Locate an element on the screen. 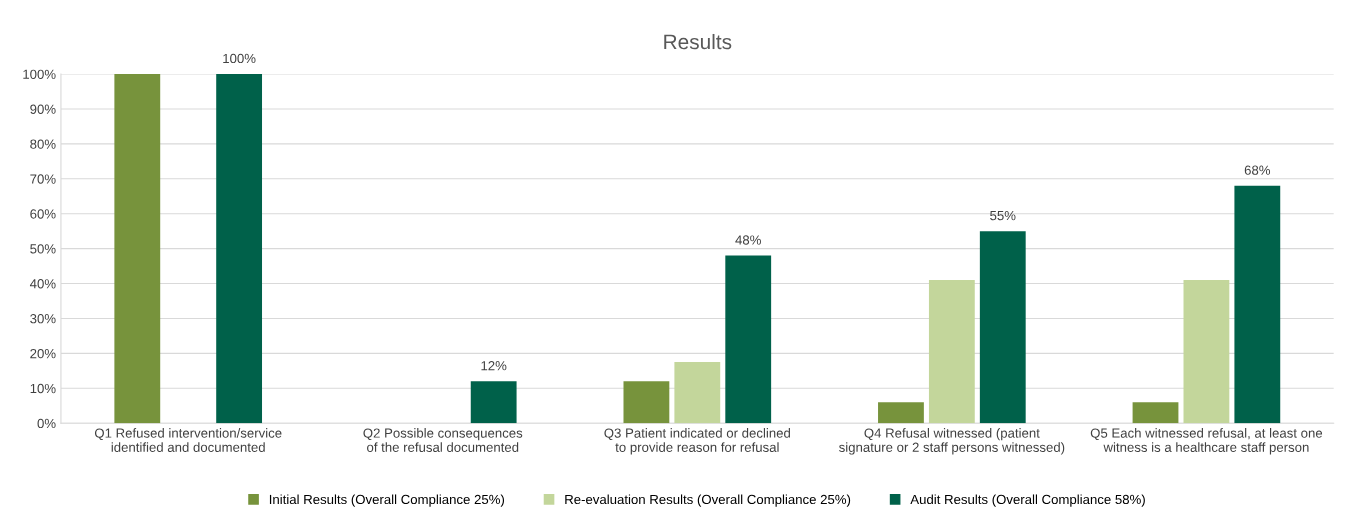  x-tick-label: Q4 Refusal witnessed (patient signature or 2 staff persons witnessed) is located at coordinates (952, 441).